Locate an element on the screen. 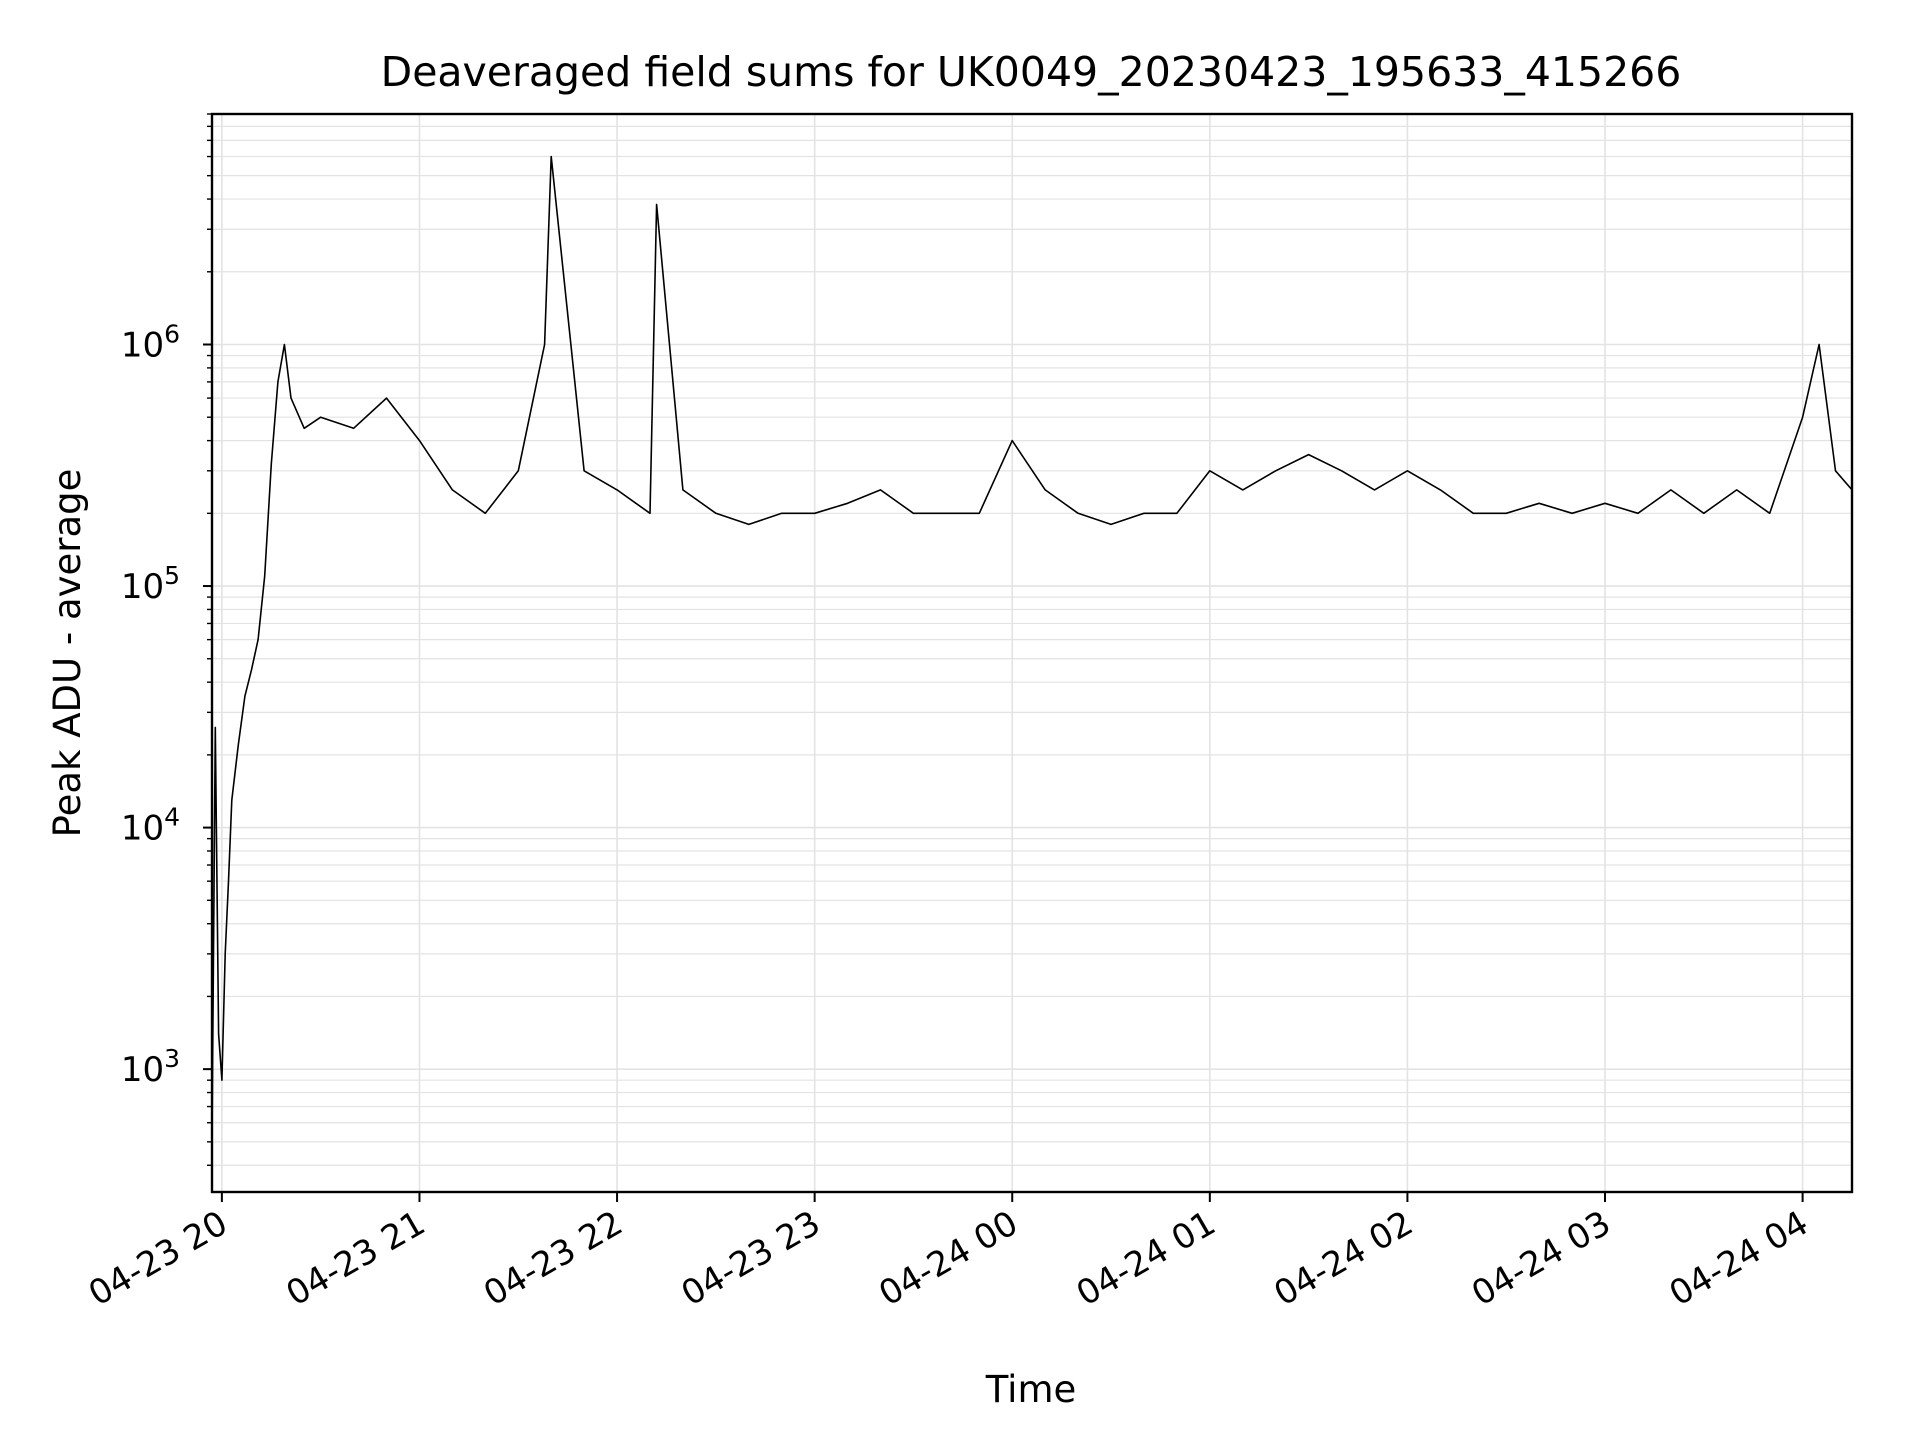 Image resolution: width=1920 pixels, height=1440 pixels. x-axis-label: Time is located at coordinates (1031, 1389).